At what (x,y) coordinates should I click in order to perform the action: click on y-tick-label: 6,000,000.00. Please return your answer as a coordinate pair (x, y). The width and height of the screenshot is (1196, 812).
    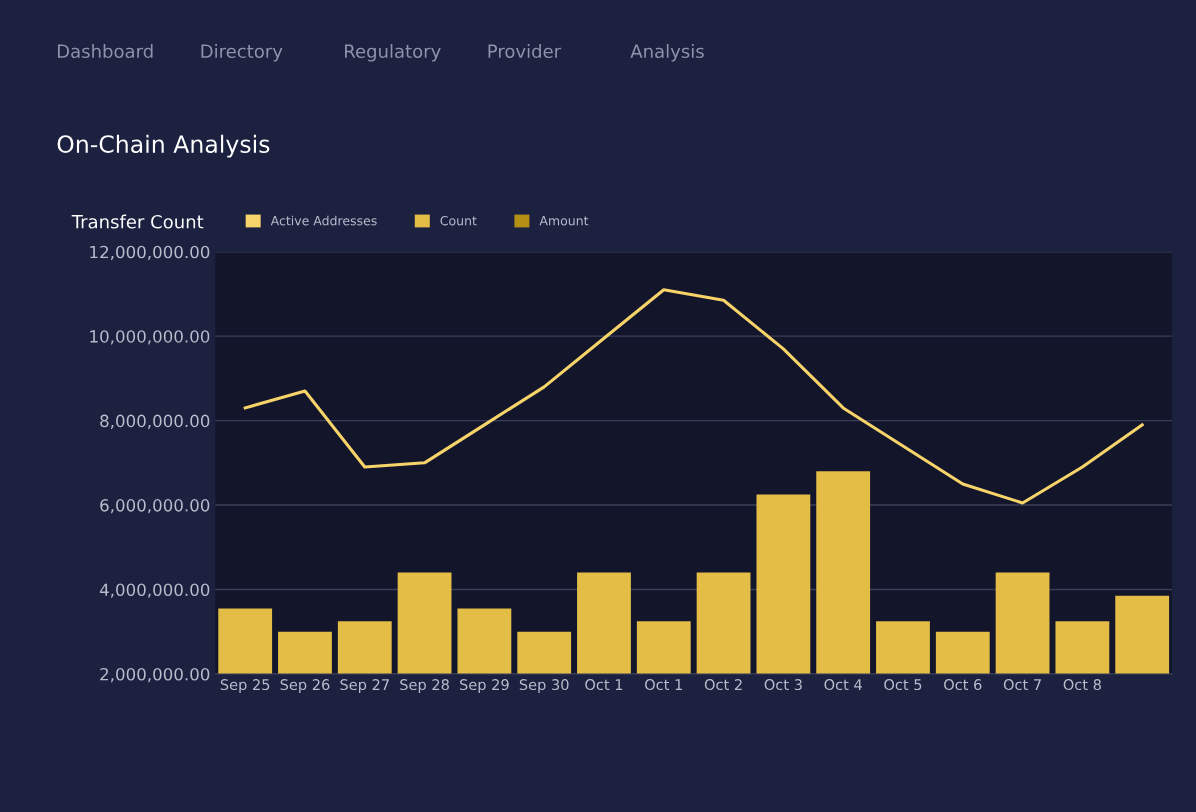
    Looking at the image, I should click on (155, 506).